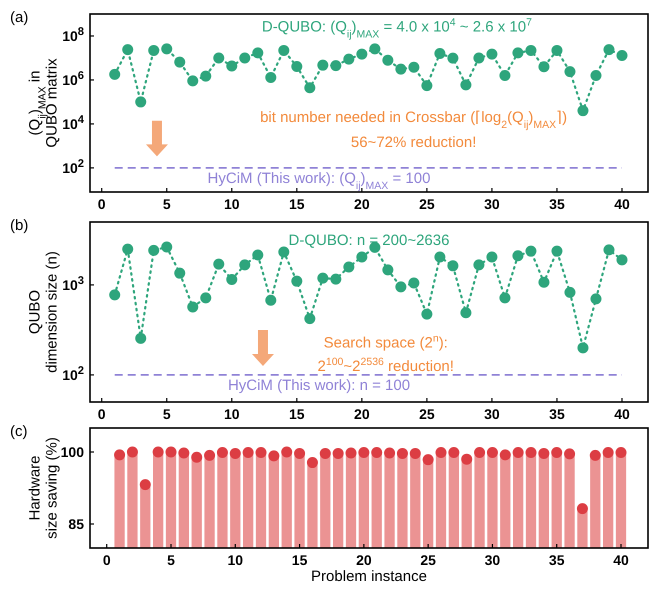 The width and height of the screenshot is (670, 589). I want to click on text: (a), so click(19, 17).